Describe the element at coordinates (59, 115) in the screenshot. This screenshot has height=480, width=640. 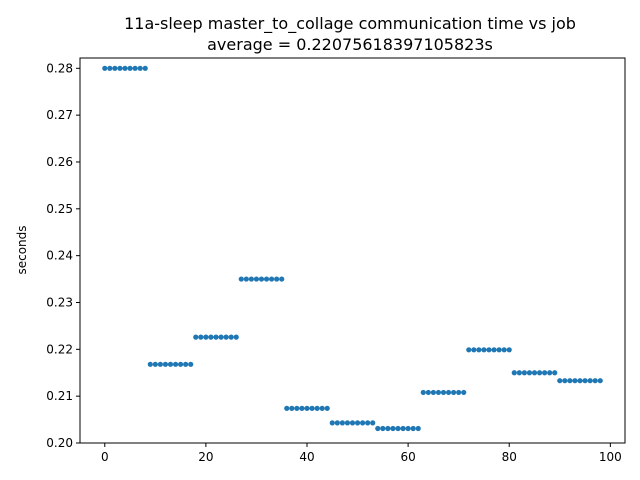
I see `y-tick-label: 0.27` at that location.